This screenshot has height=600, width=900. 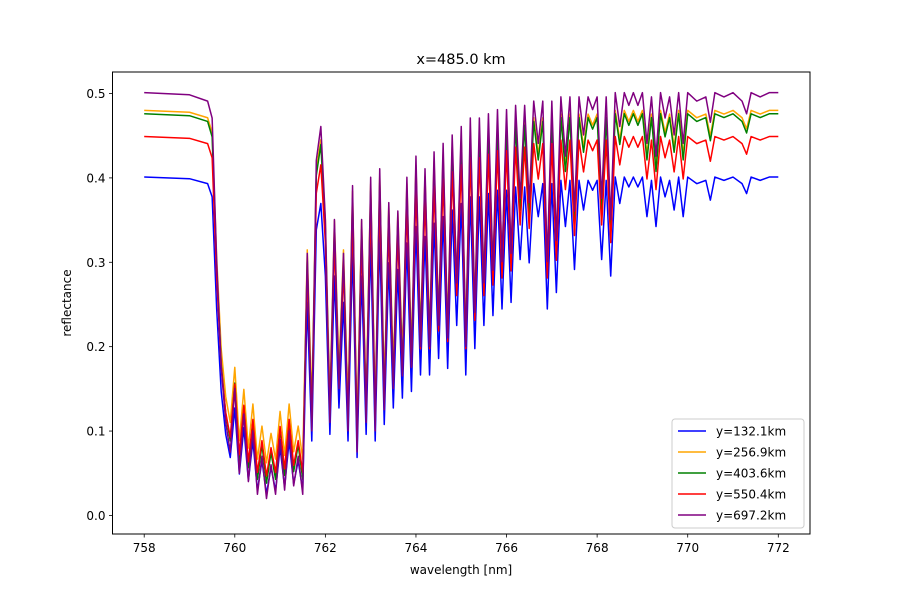 What do you see at coordinates (416, 548) in the screenshot?
I see `x-tick-label: 764` at bounding box center [416, 548].